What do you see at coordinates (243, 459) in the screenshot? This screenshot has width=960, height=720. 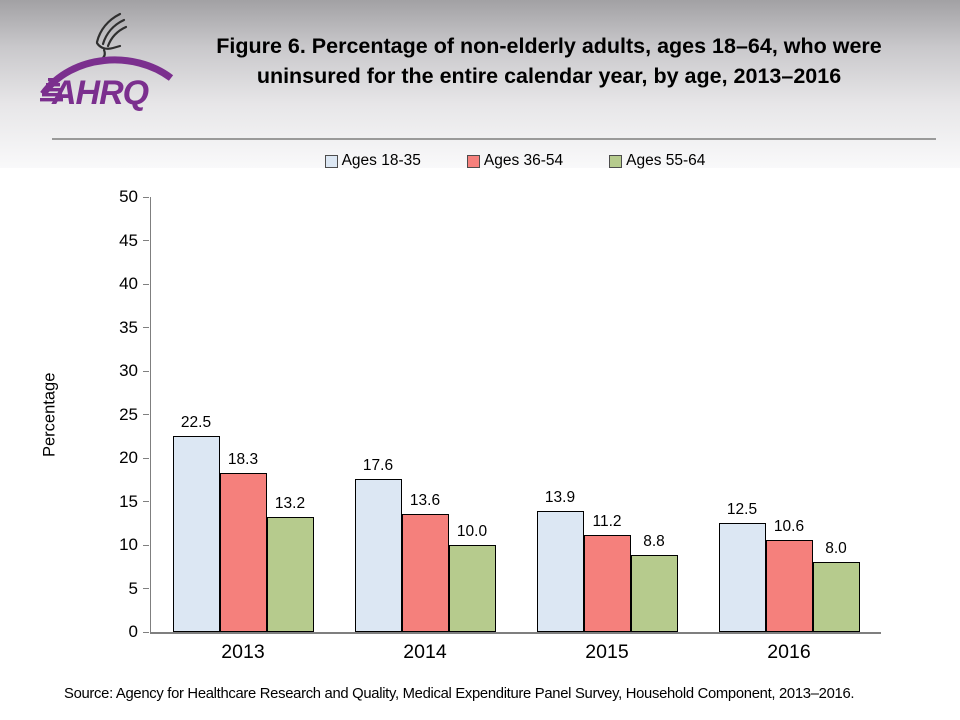 I see `bar-value-label: 18.3` at bounding box center [243, 459].